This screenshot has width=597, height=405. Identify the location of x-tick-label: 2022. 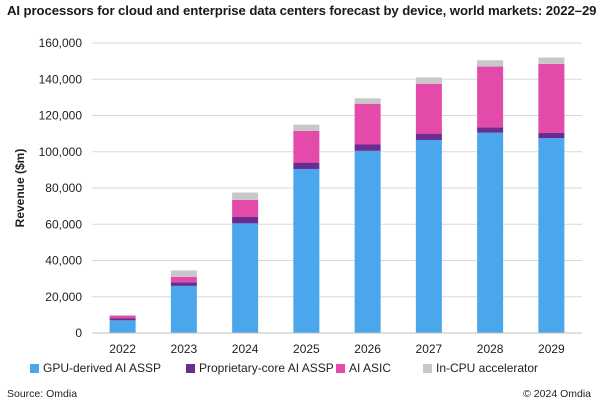
(122, 349).